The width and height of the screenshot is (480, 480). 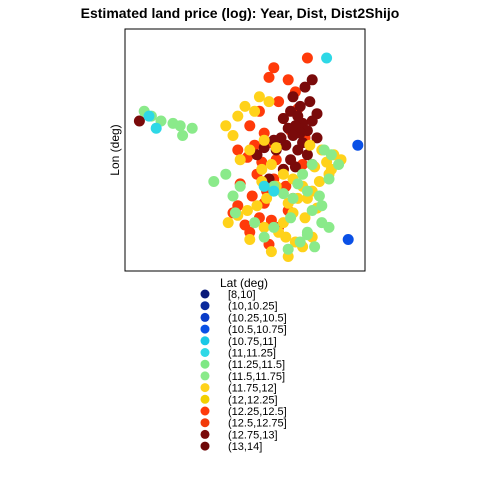 I want to click on legend-entry: (13,14], so click(x=231, y=447).